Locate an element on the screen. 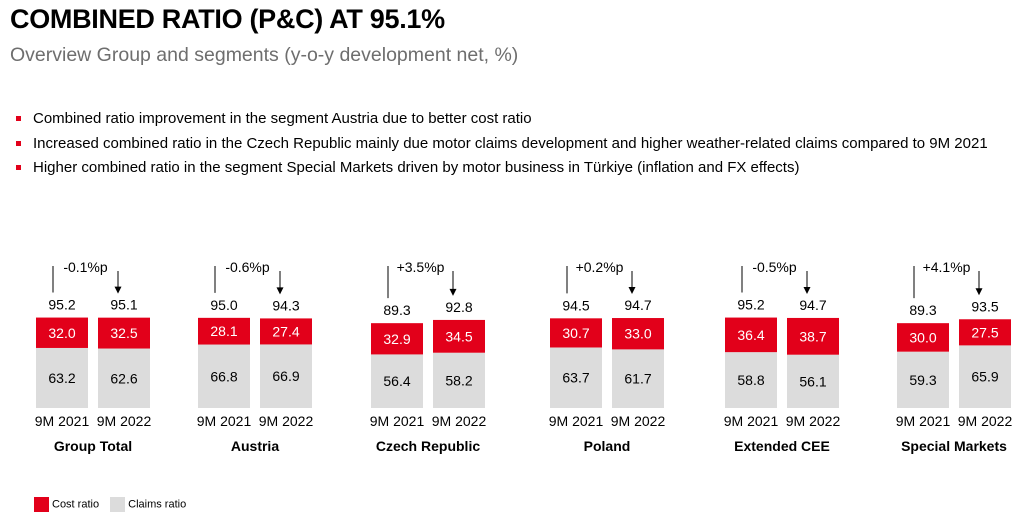 The image size is (1024, 519). cost-value-label: 34.5 is located at coordinates (458, 336).